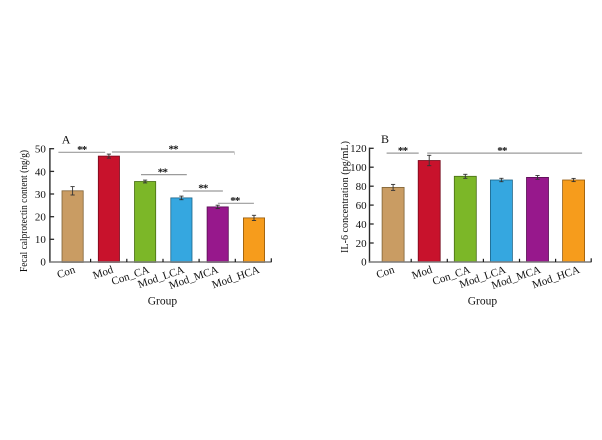  Describe the element at coordinates (358, 149) in the screenshot. I see `svg-text: 120` at that location.